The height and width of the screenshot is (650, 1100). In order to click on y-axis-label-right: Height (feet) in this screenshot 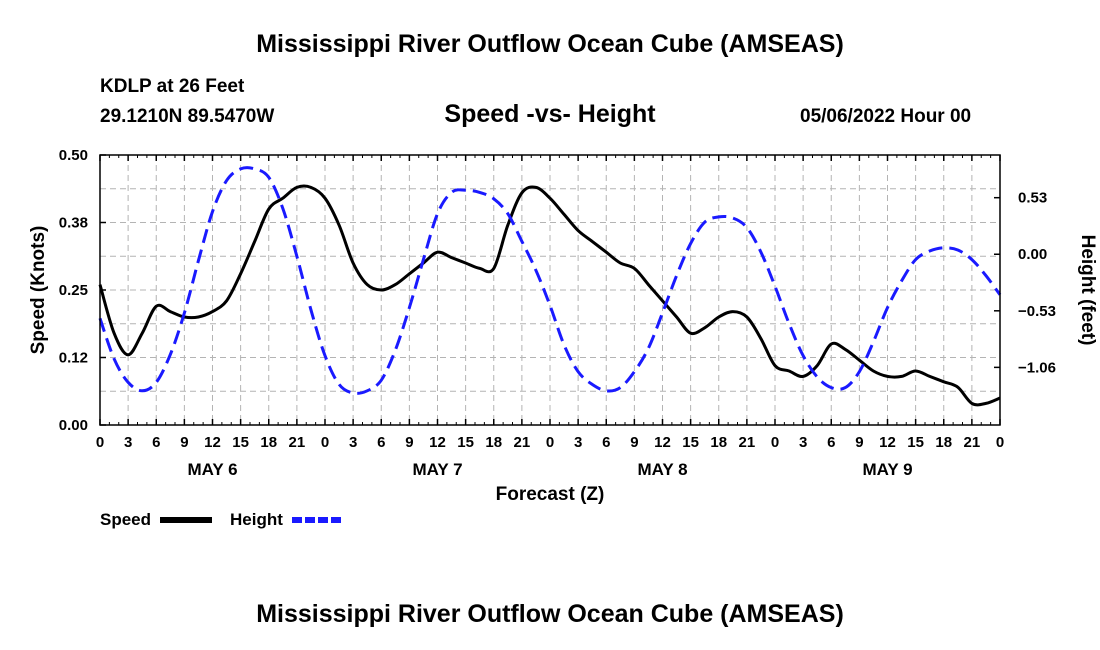, I will do `click(1087, 290)`.